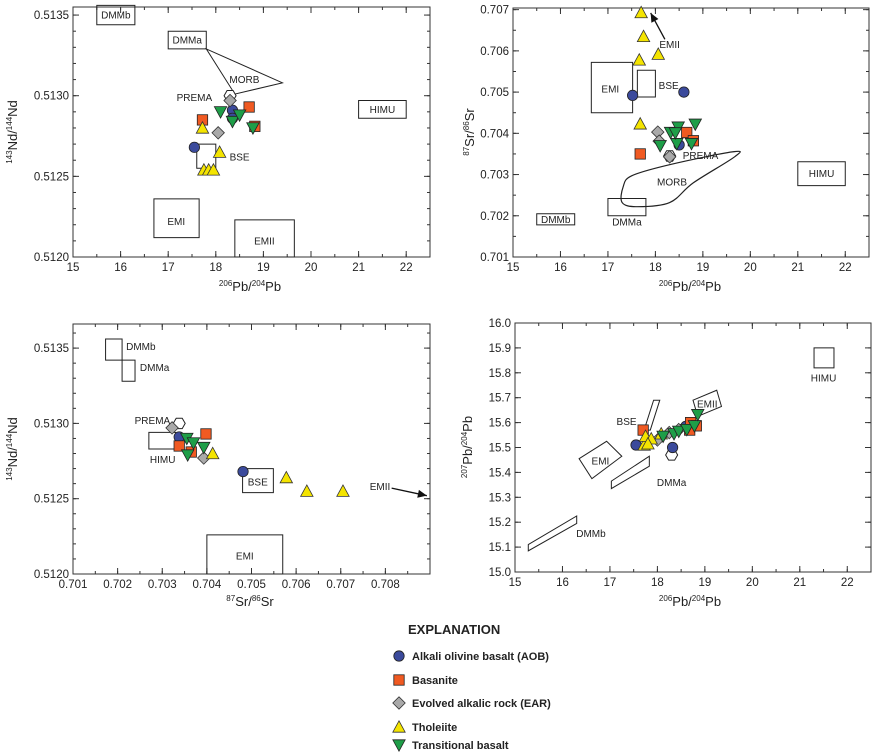 Image resolution: width=872 pixels, height=753 pixels. Describe the element at coordinates (627, 212) in the screenshot. I see `reservoir-field-dmma: DMMa` at that location.